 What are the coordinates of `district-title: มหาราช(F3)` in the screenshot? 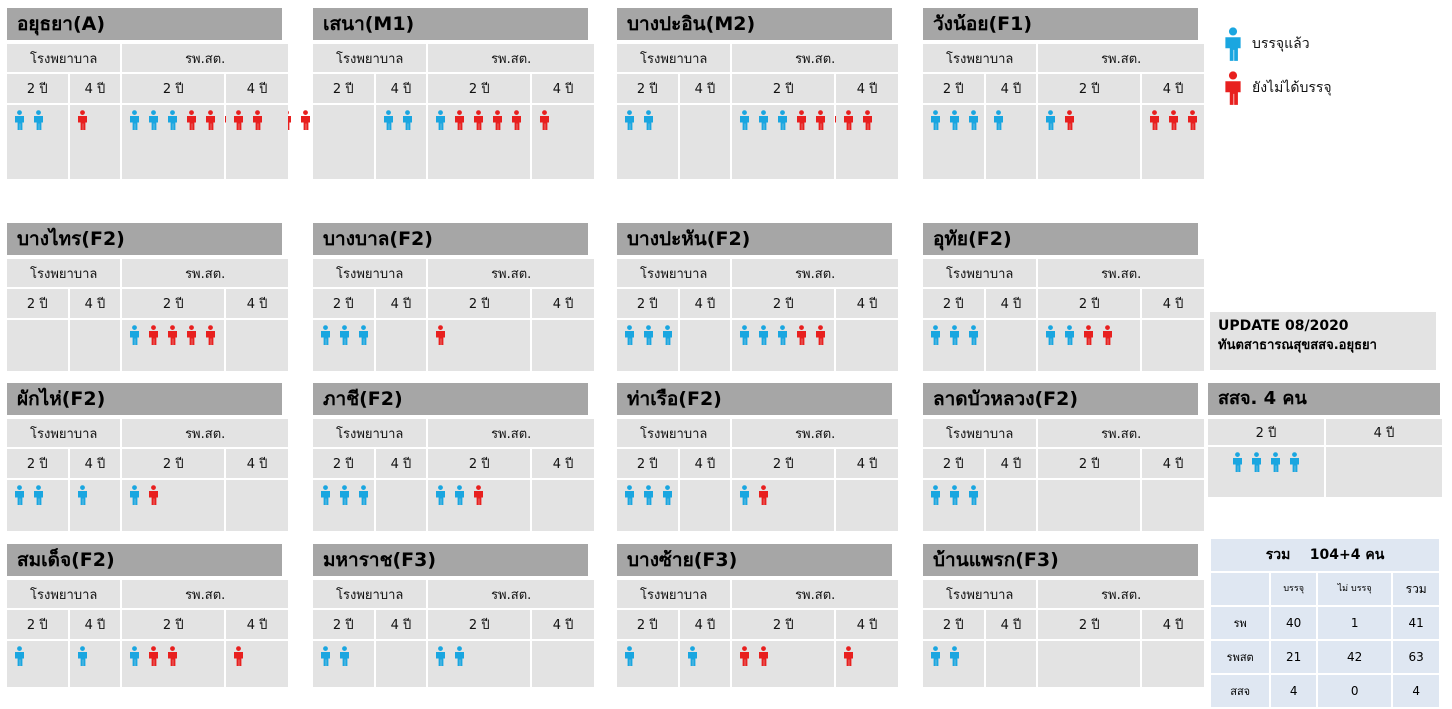 It's located at (450, 560).